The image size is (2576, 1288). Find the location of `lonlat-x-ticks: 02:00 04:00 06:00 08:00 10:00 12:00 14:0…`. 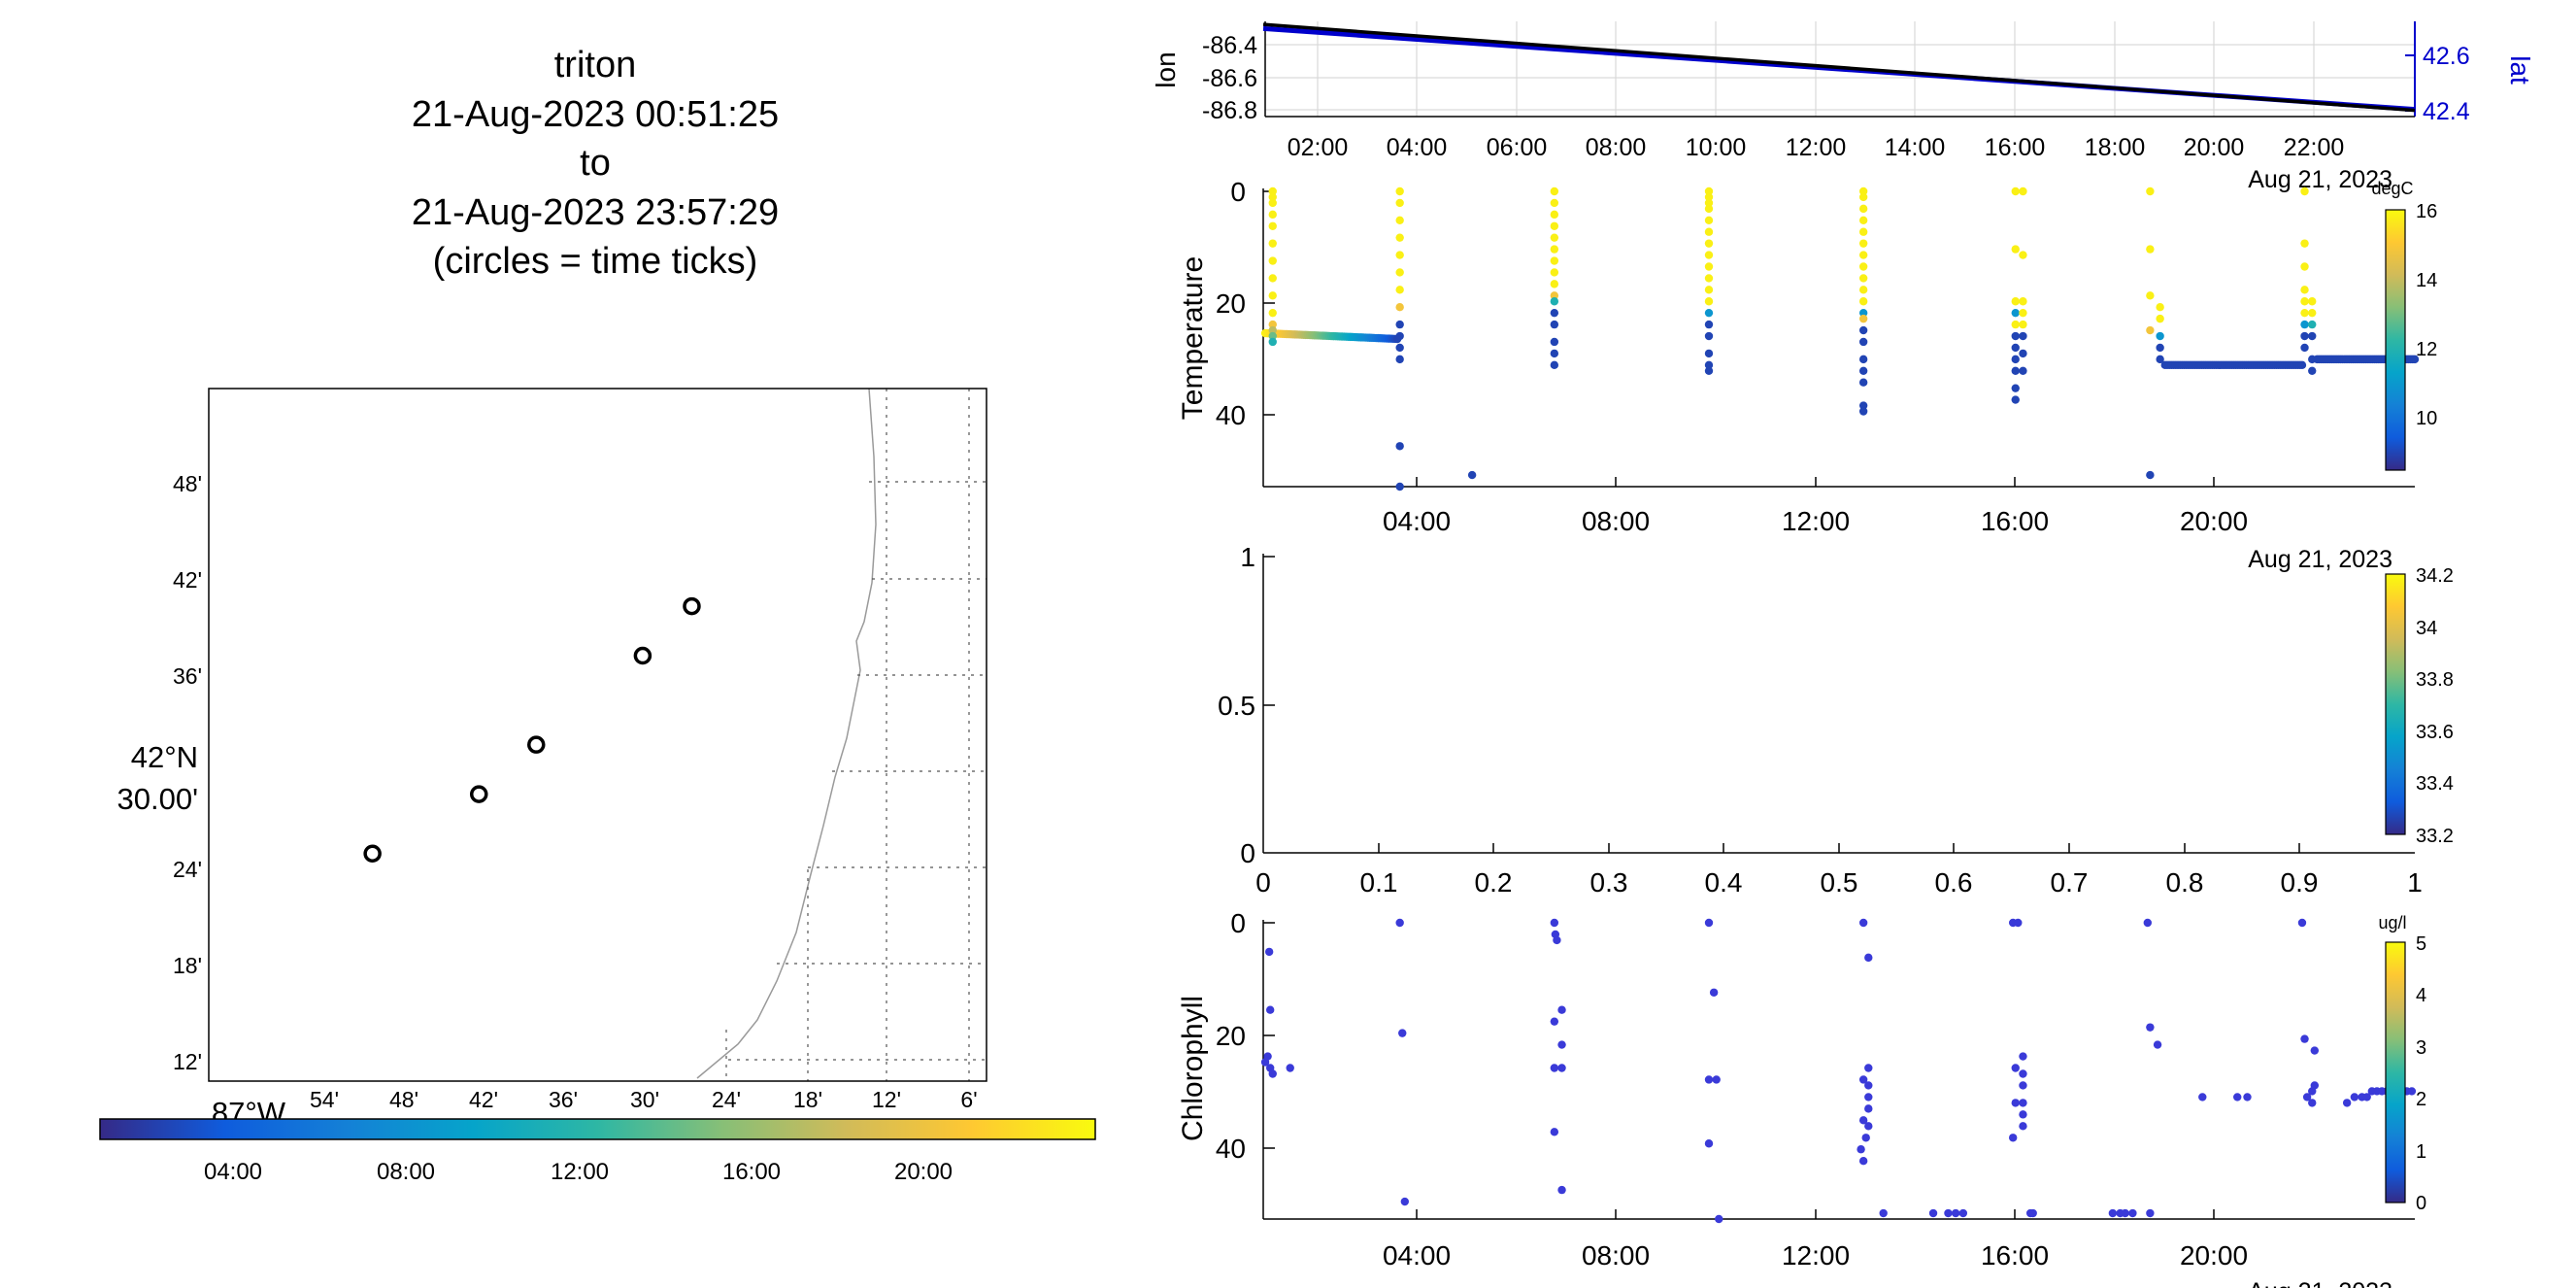

lonlat-x-ticks: 02:00 04:00 06:00 08:00 10:00 12:00 14:0… is located at coordinates (1817, 147).